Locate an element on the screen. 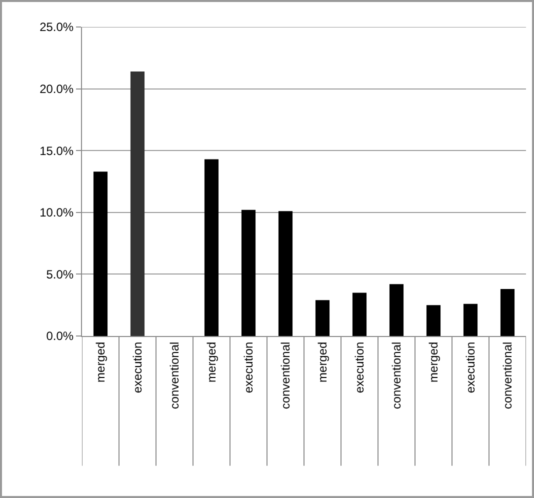 This screenshot has height=498, width=534. y-tick-label: 5.0% is located at coordinates (60, 274).